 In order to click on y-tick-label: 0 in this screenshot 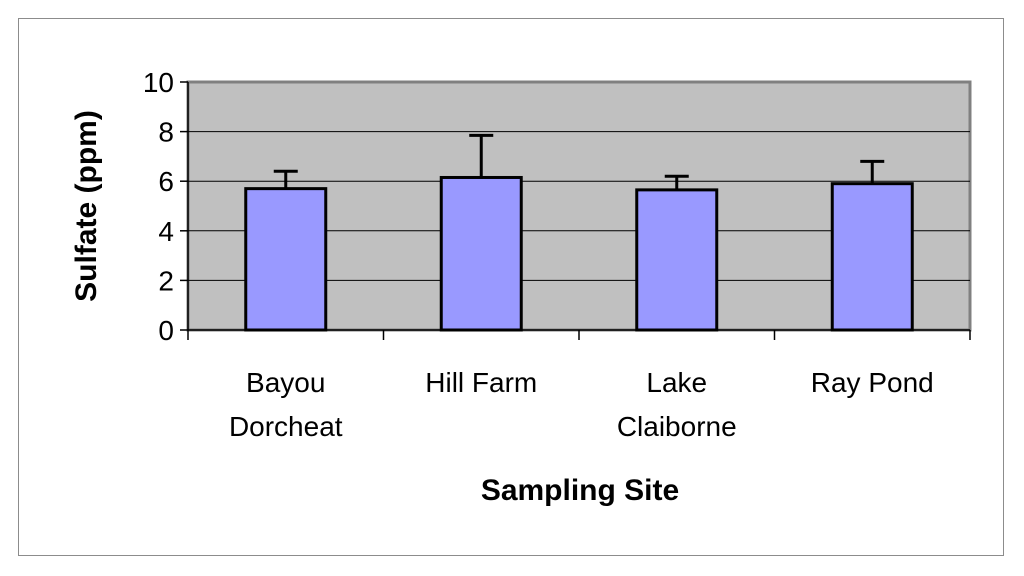, I will do `click(166, 330)`.